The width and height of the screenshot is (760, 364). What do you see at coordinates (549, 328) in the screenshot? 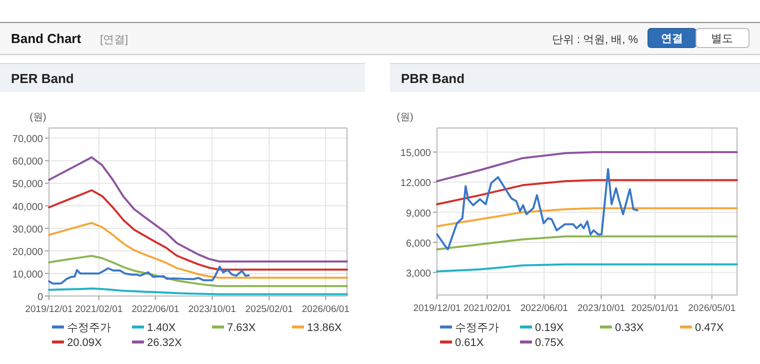
I see `legend-label: 0.19X` at bounding box center [549, 328].